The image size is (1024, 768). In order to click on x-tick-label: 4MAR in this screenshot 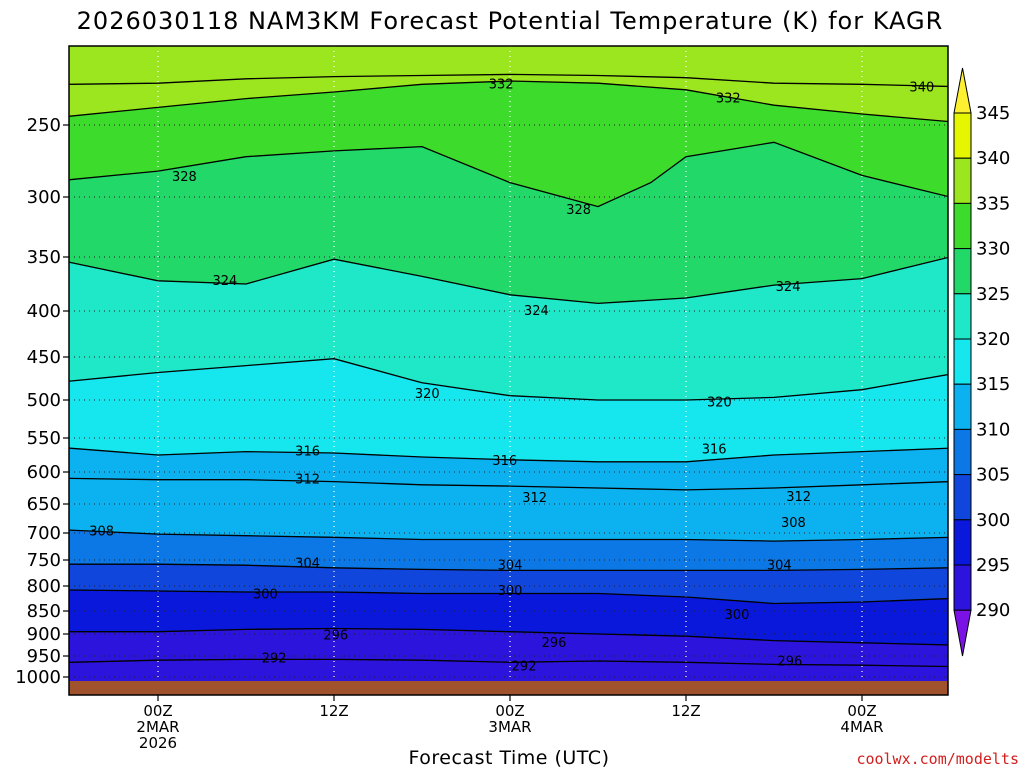, I will do `click(861, 727)`.